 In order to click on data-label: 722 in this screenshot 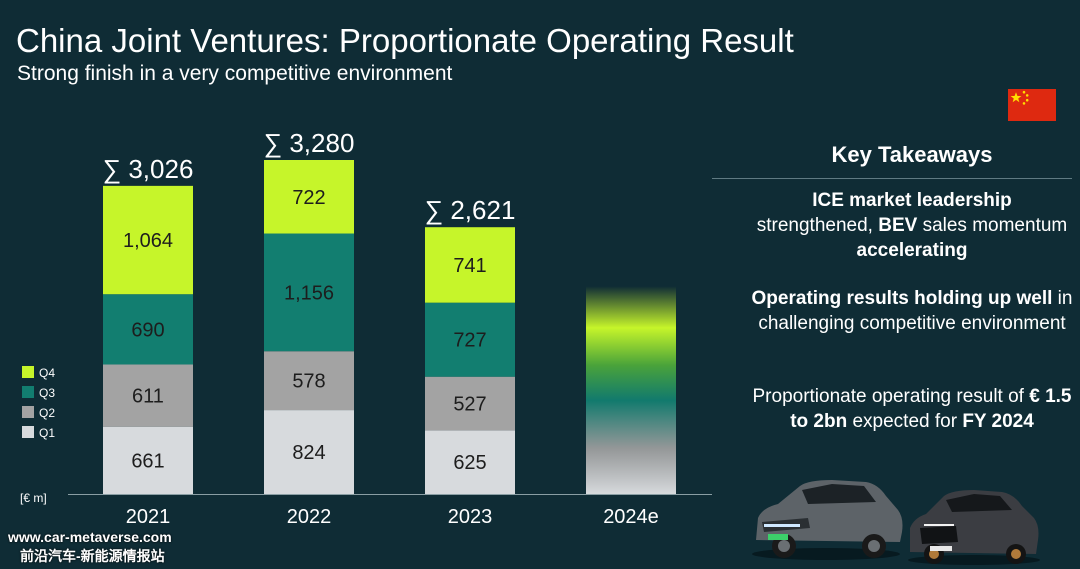, I will do `click(308, 198)`.